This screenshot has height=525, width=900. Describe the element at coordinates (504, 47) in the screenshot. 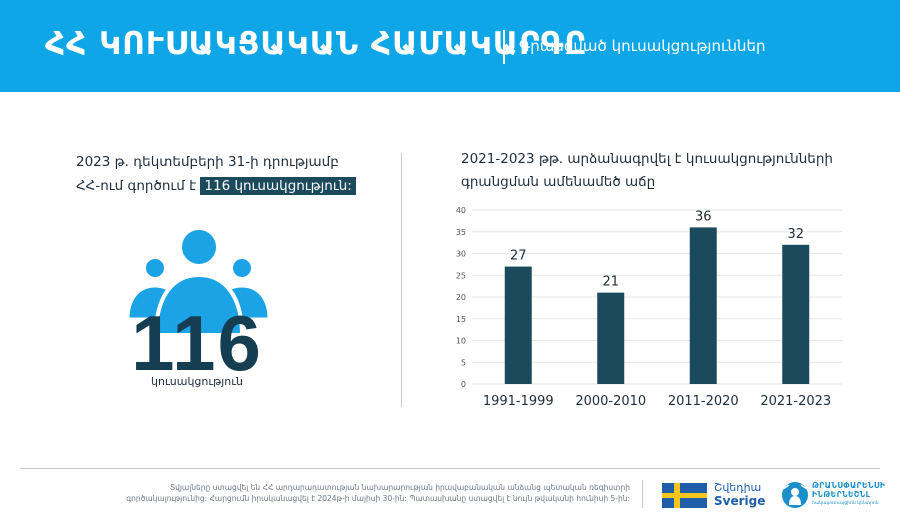

I see `header-divider` at that location.